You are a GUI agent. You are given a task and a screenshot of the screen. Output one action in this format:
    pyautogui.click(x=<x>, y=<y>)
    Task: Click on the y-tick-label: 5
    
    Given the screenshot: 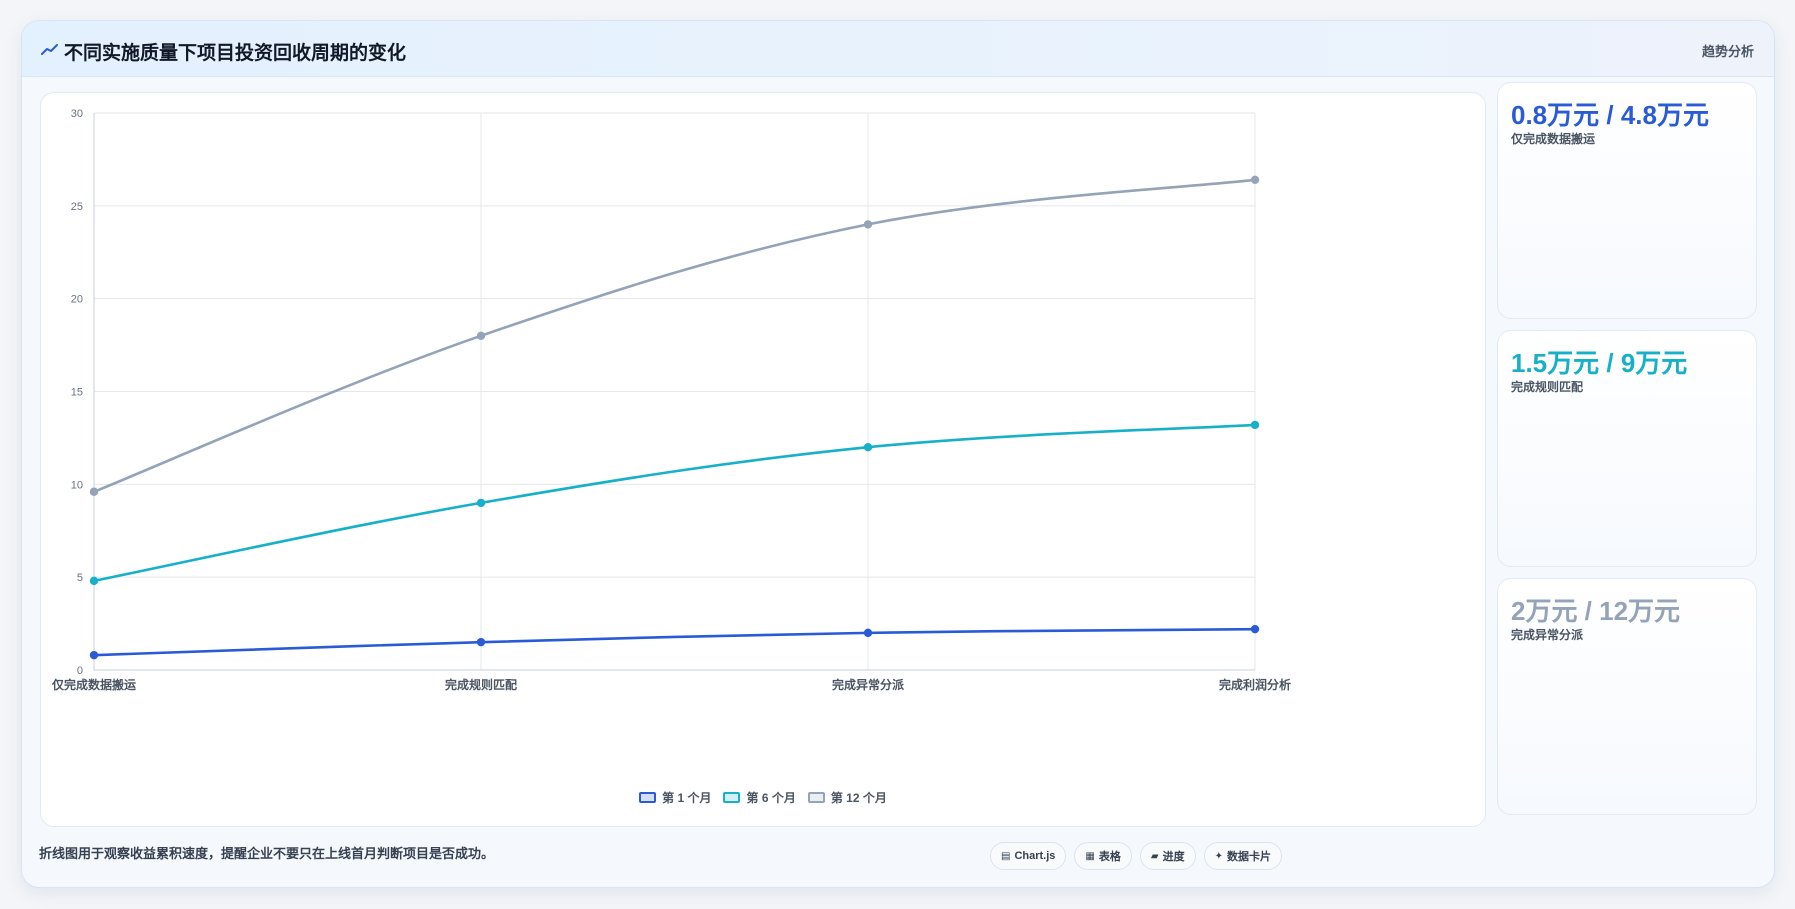 What is the action you would take?
    pyautogui.click(x=80, y=578)
    